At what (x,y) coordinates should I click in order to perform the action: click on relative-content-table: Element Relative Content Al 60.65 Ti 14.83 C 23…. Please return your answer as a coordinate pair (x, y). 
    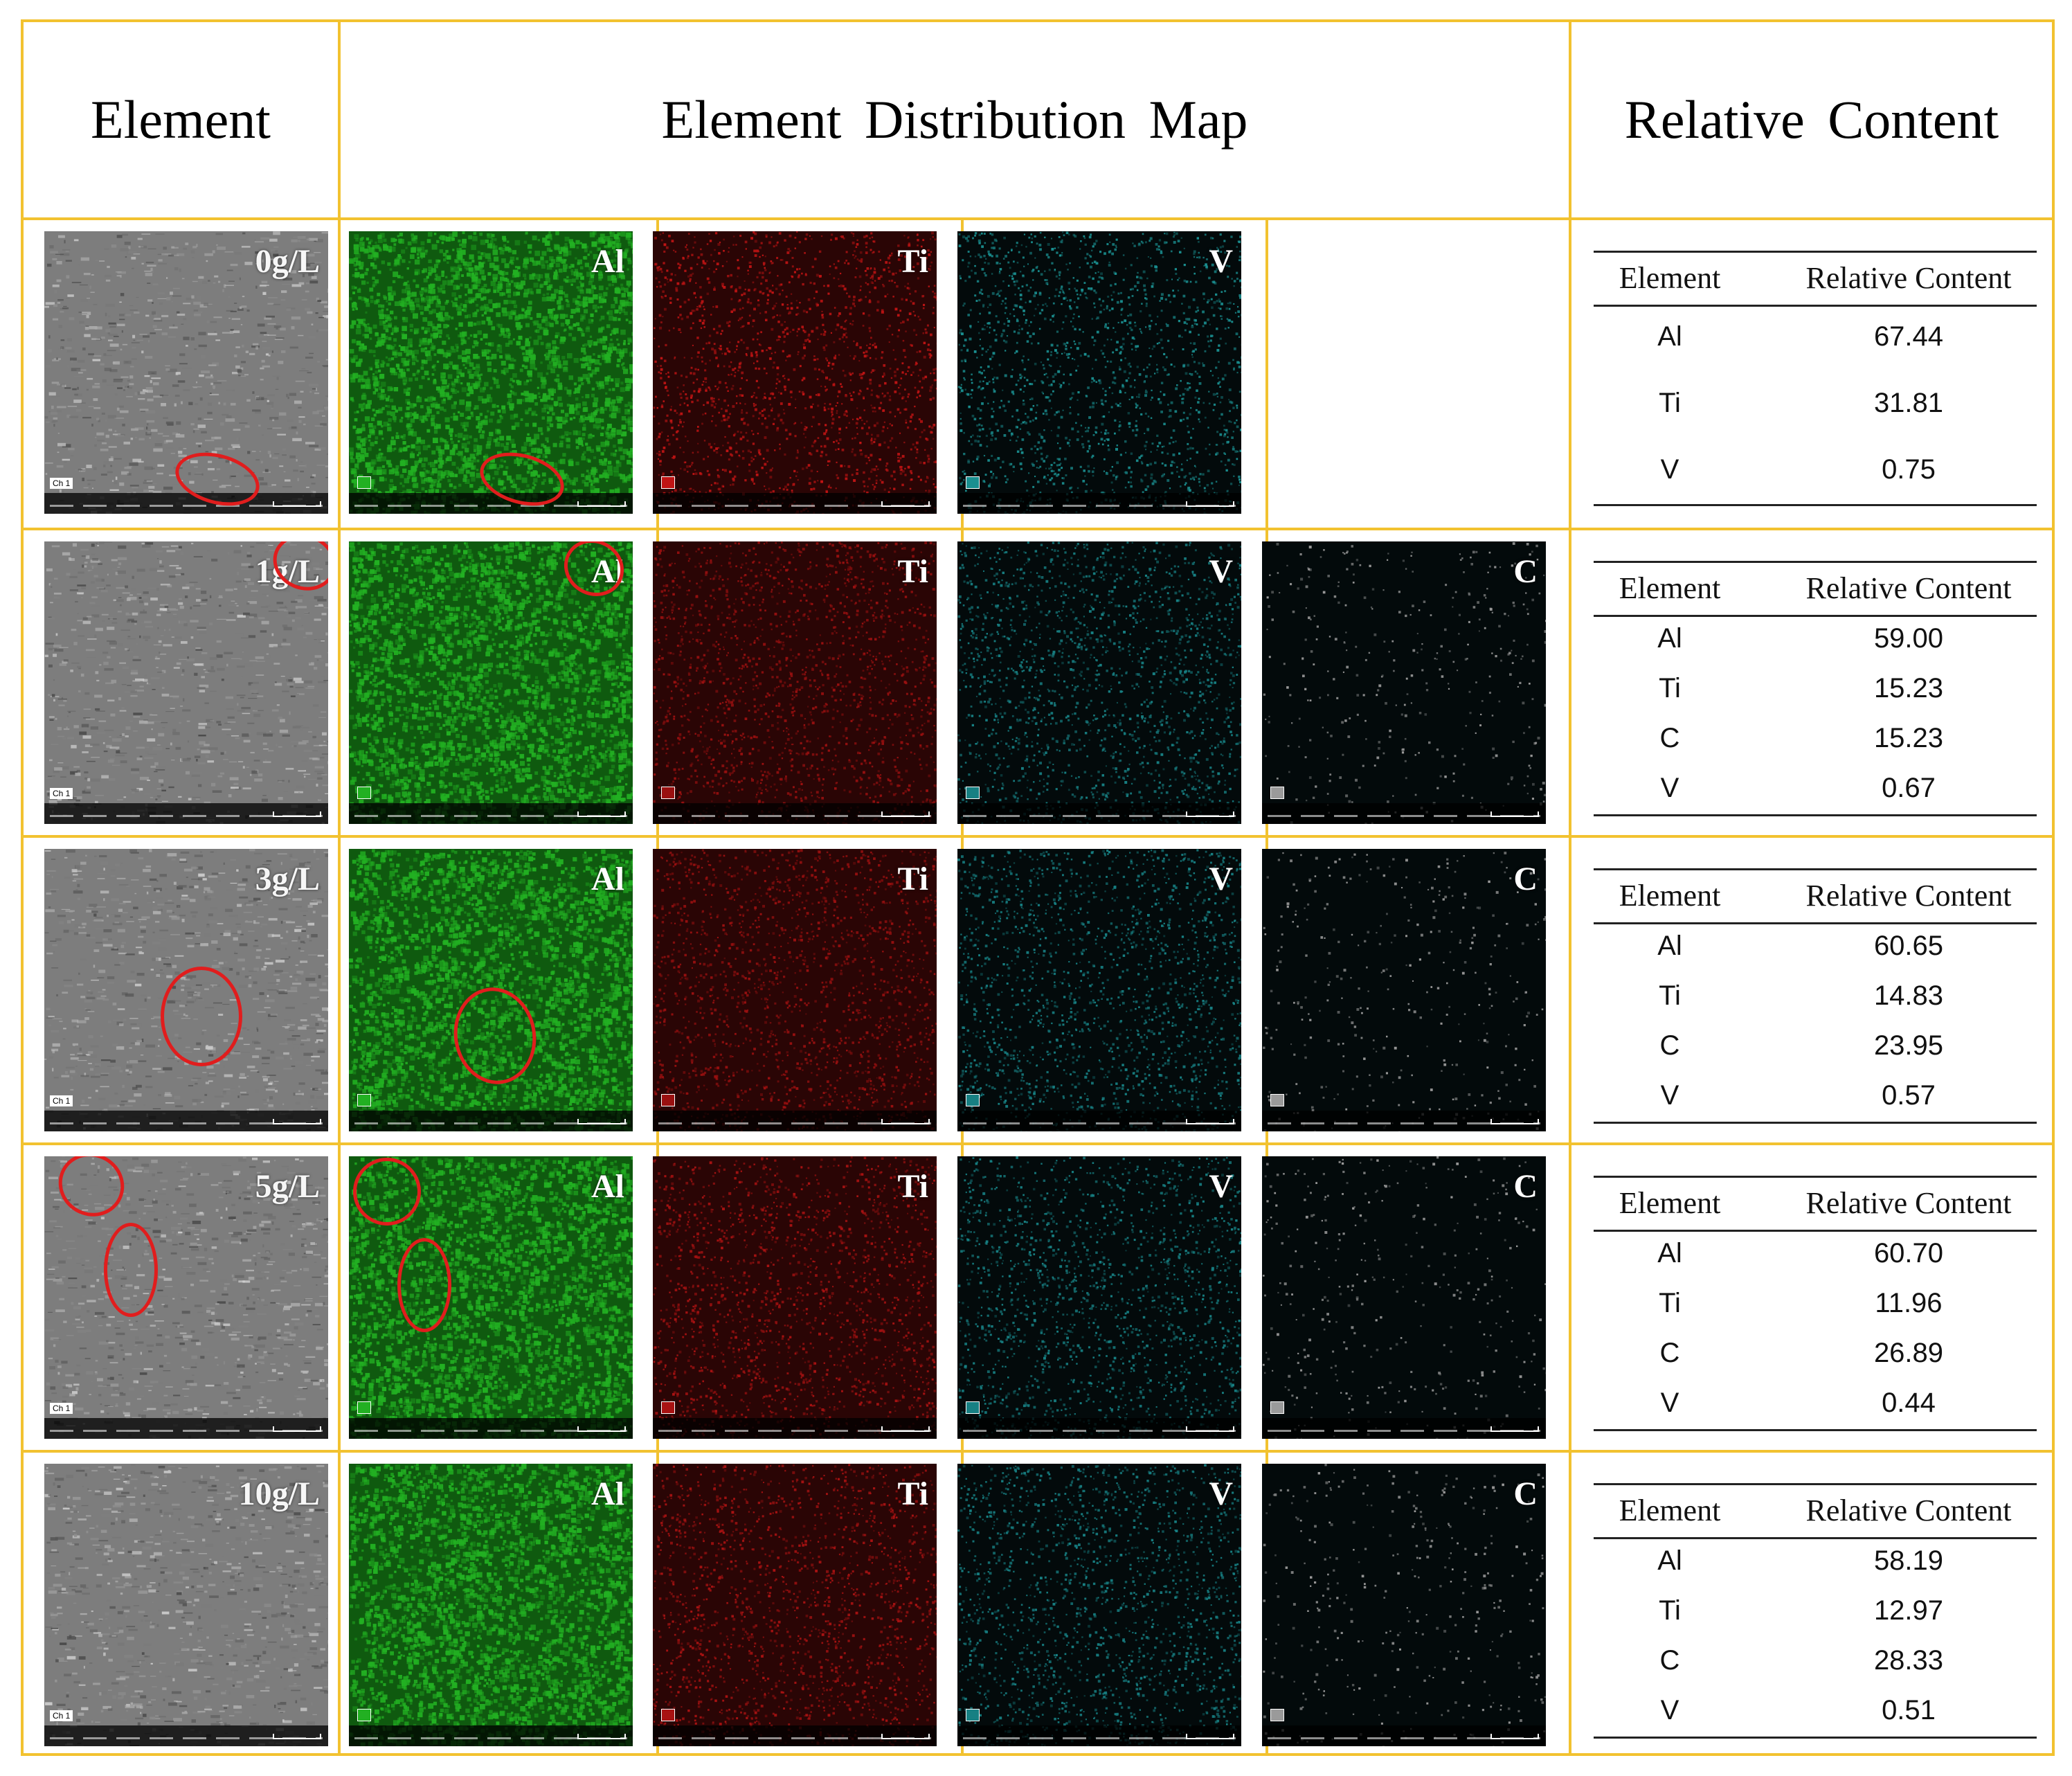
    Looking at the image, I should click on (1815, 996).